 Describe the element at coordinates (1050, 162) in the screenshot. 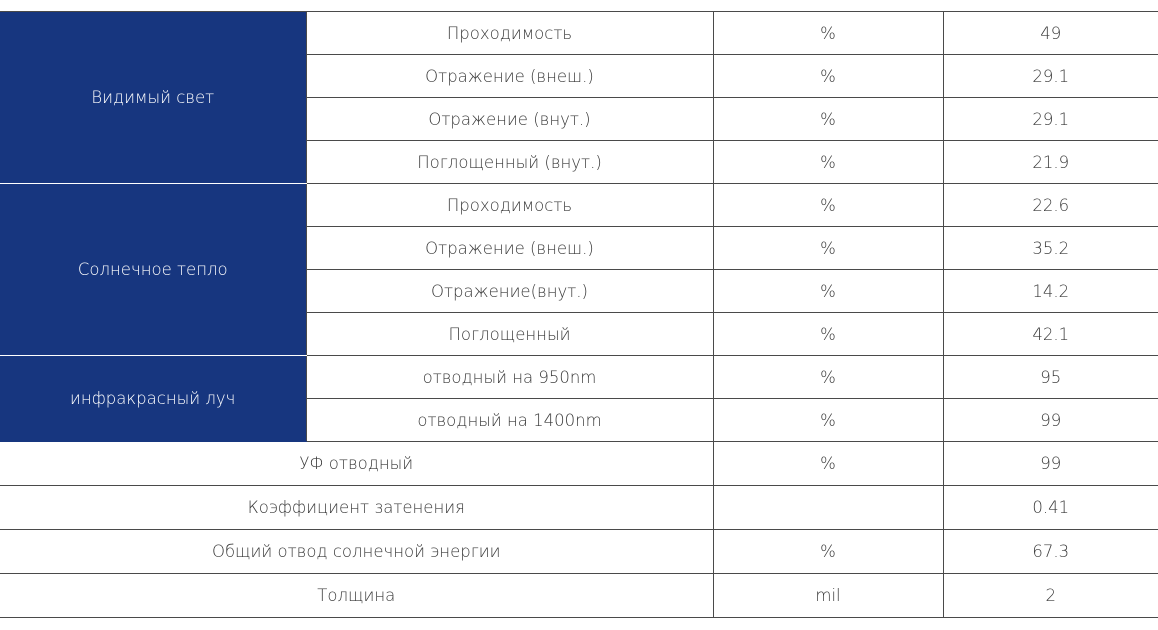

I see `value-cell: 21.9` at that location.